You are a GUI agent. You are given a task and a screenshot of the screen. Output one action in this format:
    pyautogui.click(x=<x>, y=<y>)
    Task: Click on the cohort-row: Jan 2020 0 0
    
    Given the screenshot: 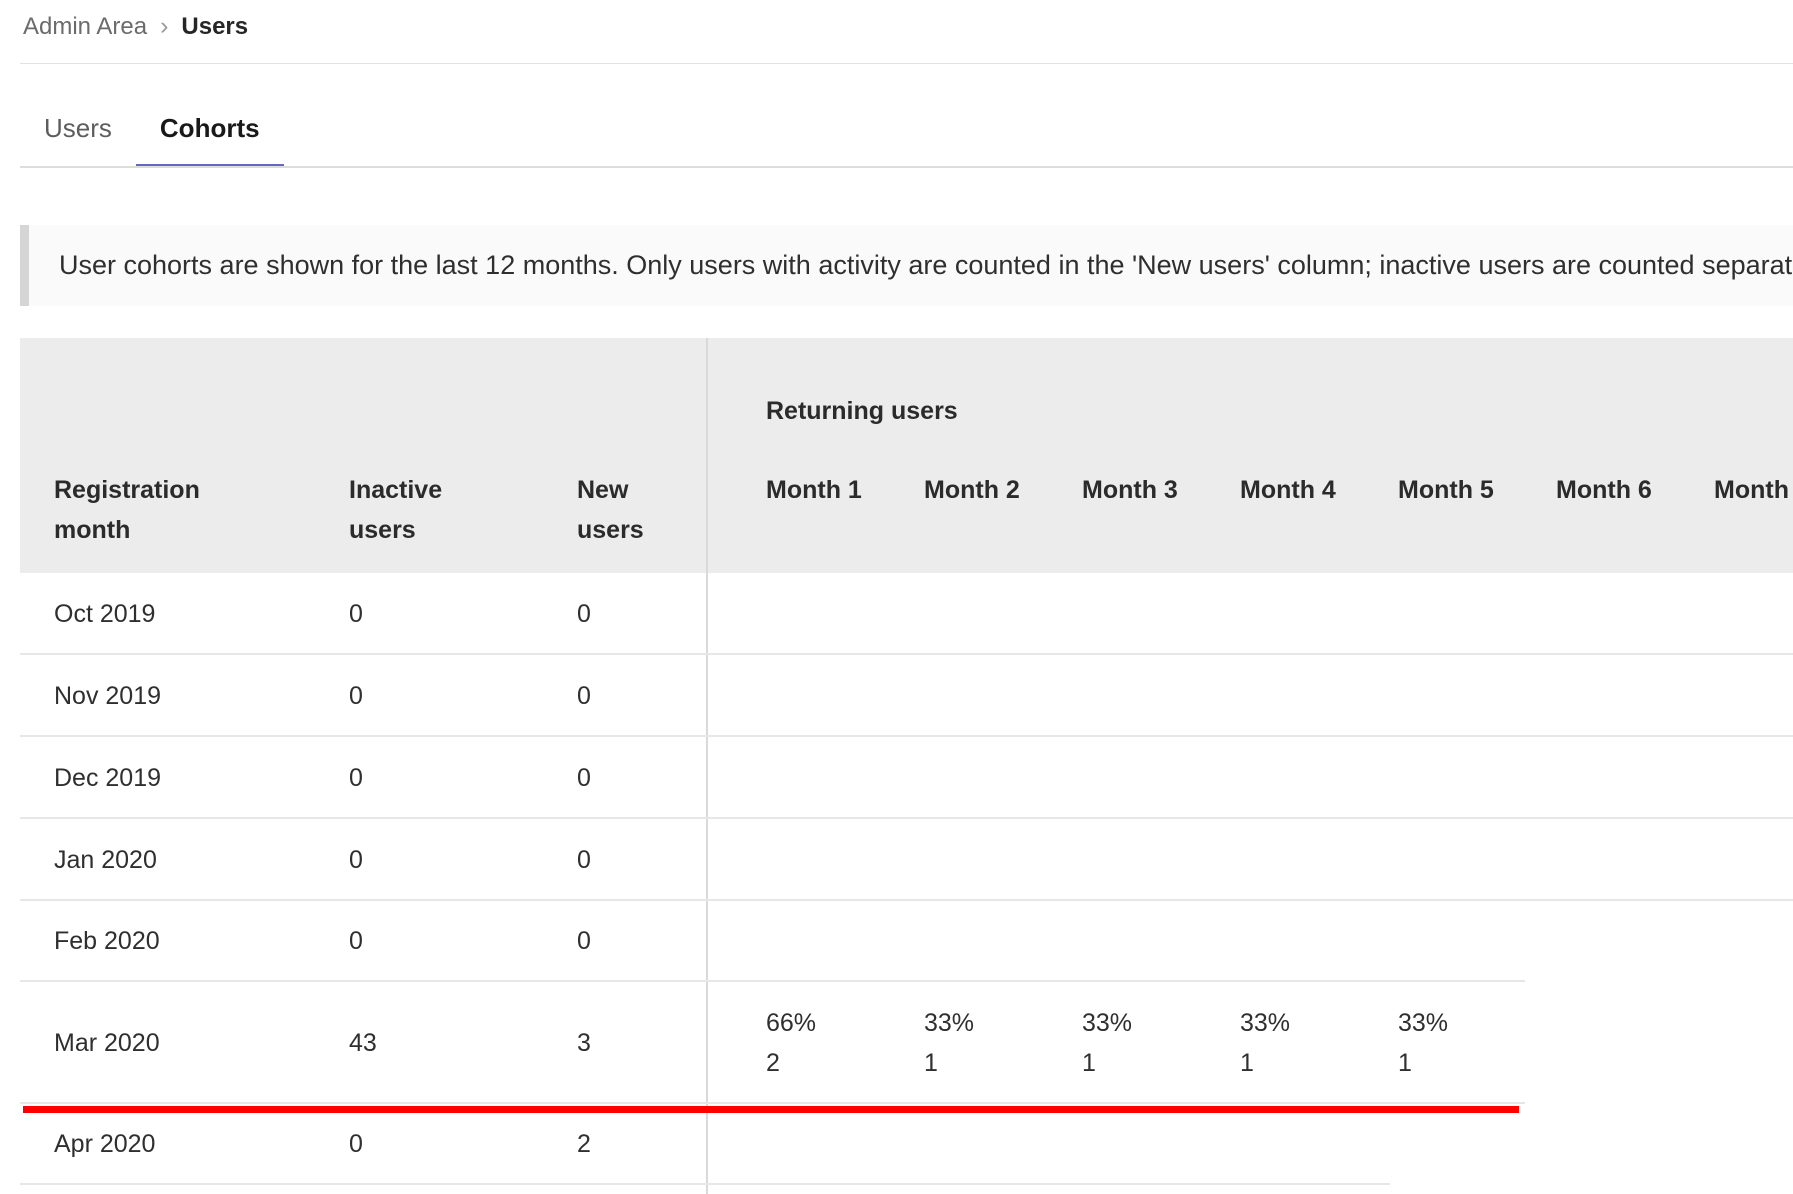 What is the action you would take?
    pyautogui.click(x=906, y=860)
    